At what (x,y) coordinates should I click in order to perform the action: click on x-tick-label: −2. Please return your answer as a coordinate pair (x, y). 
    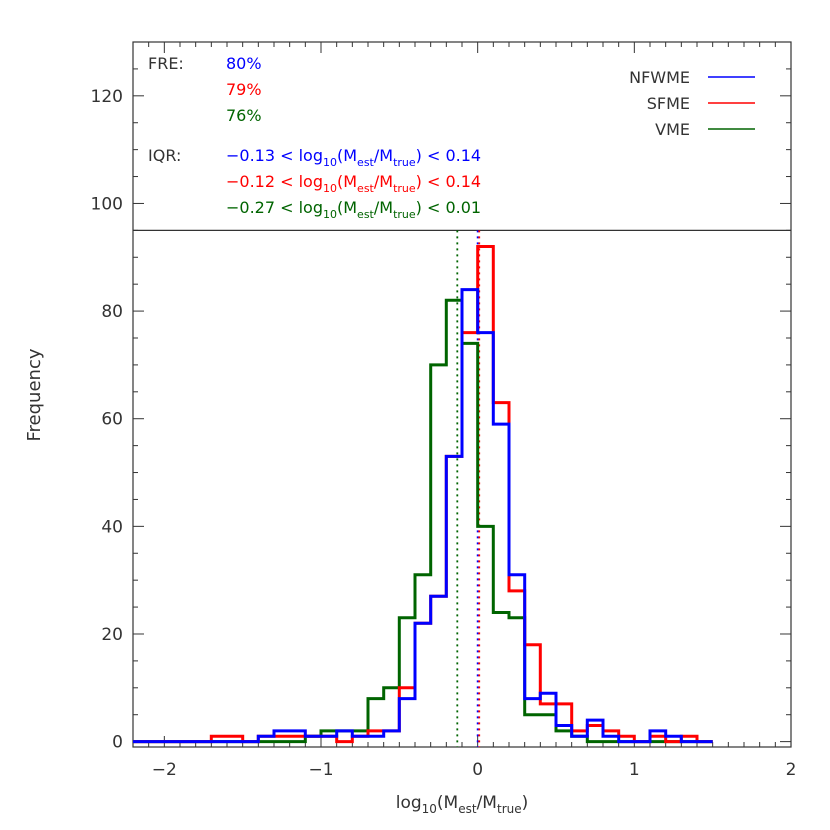
    Looking at the image, I should click on (164, 770).